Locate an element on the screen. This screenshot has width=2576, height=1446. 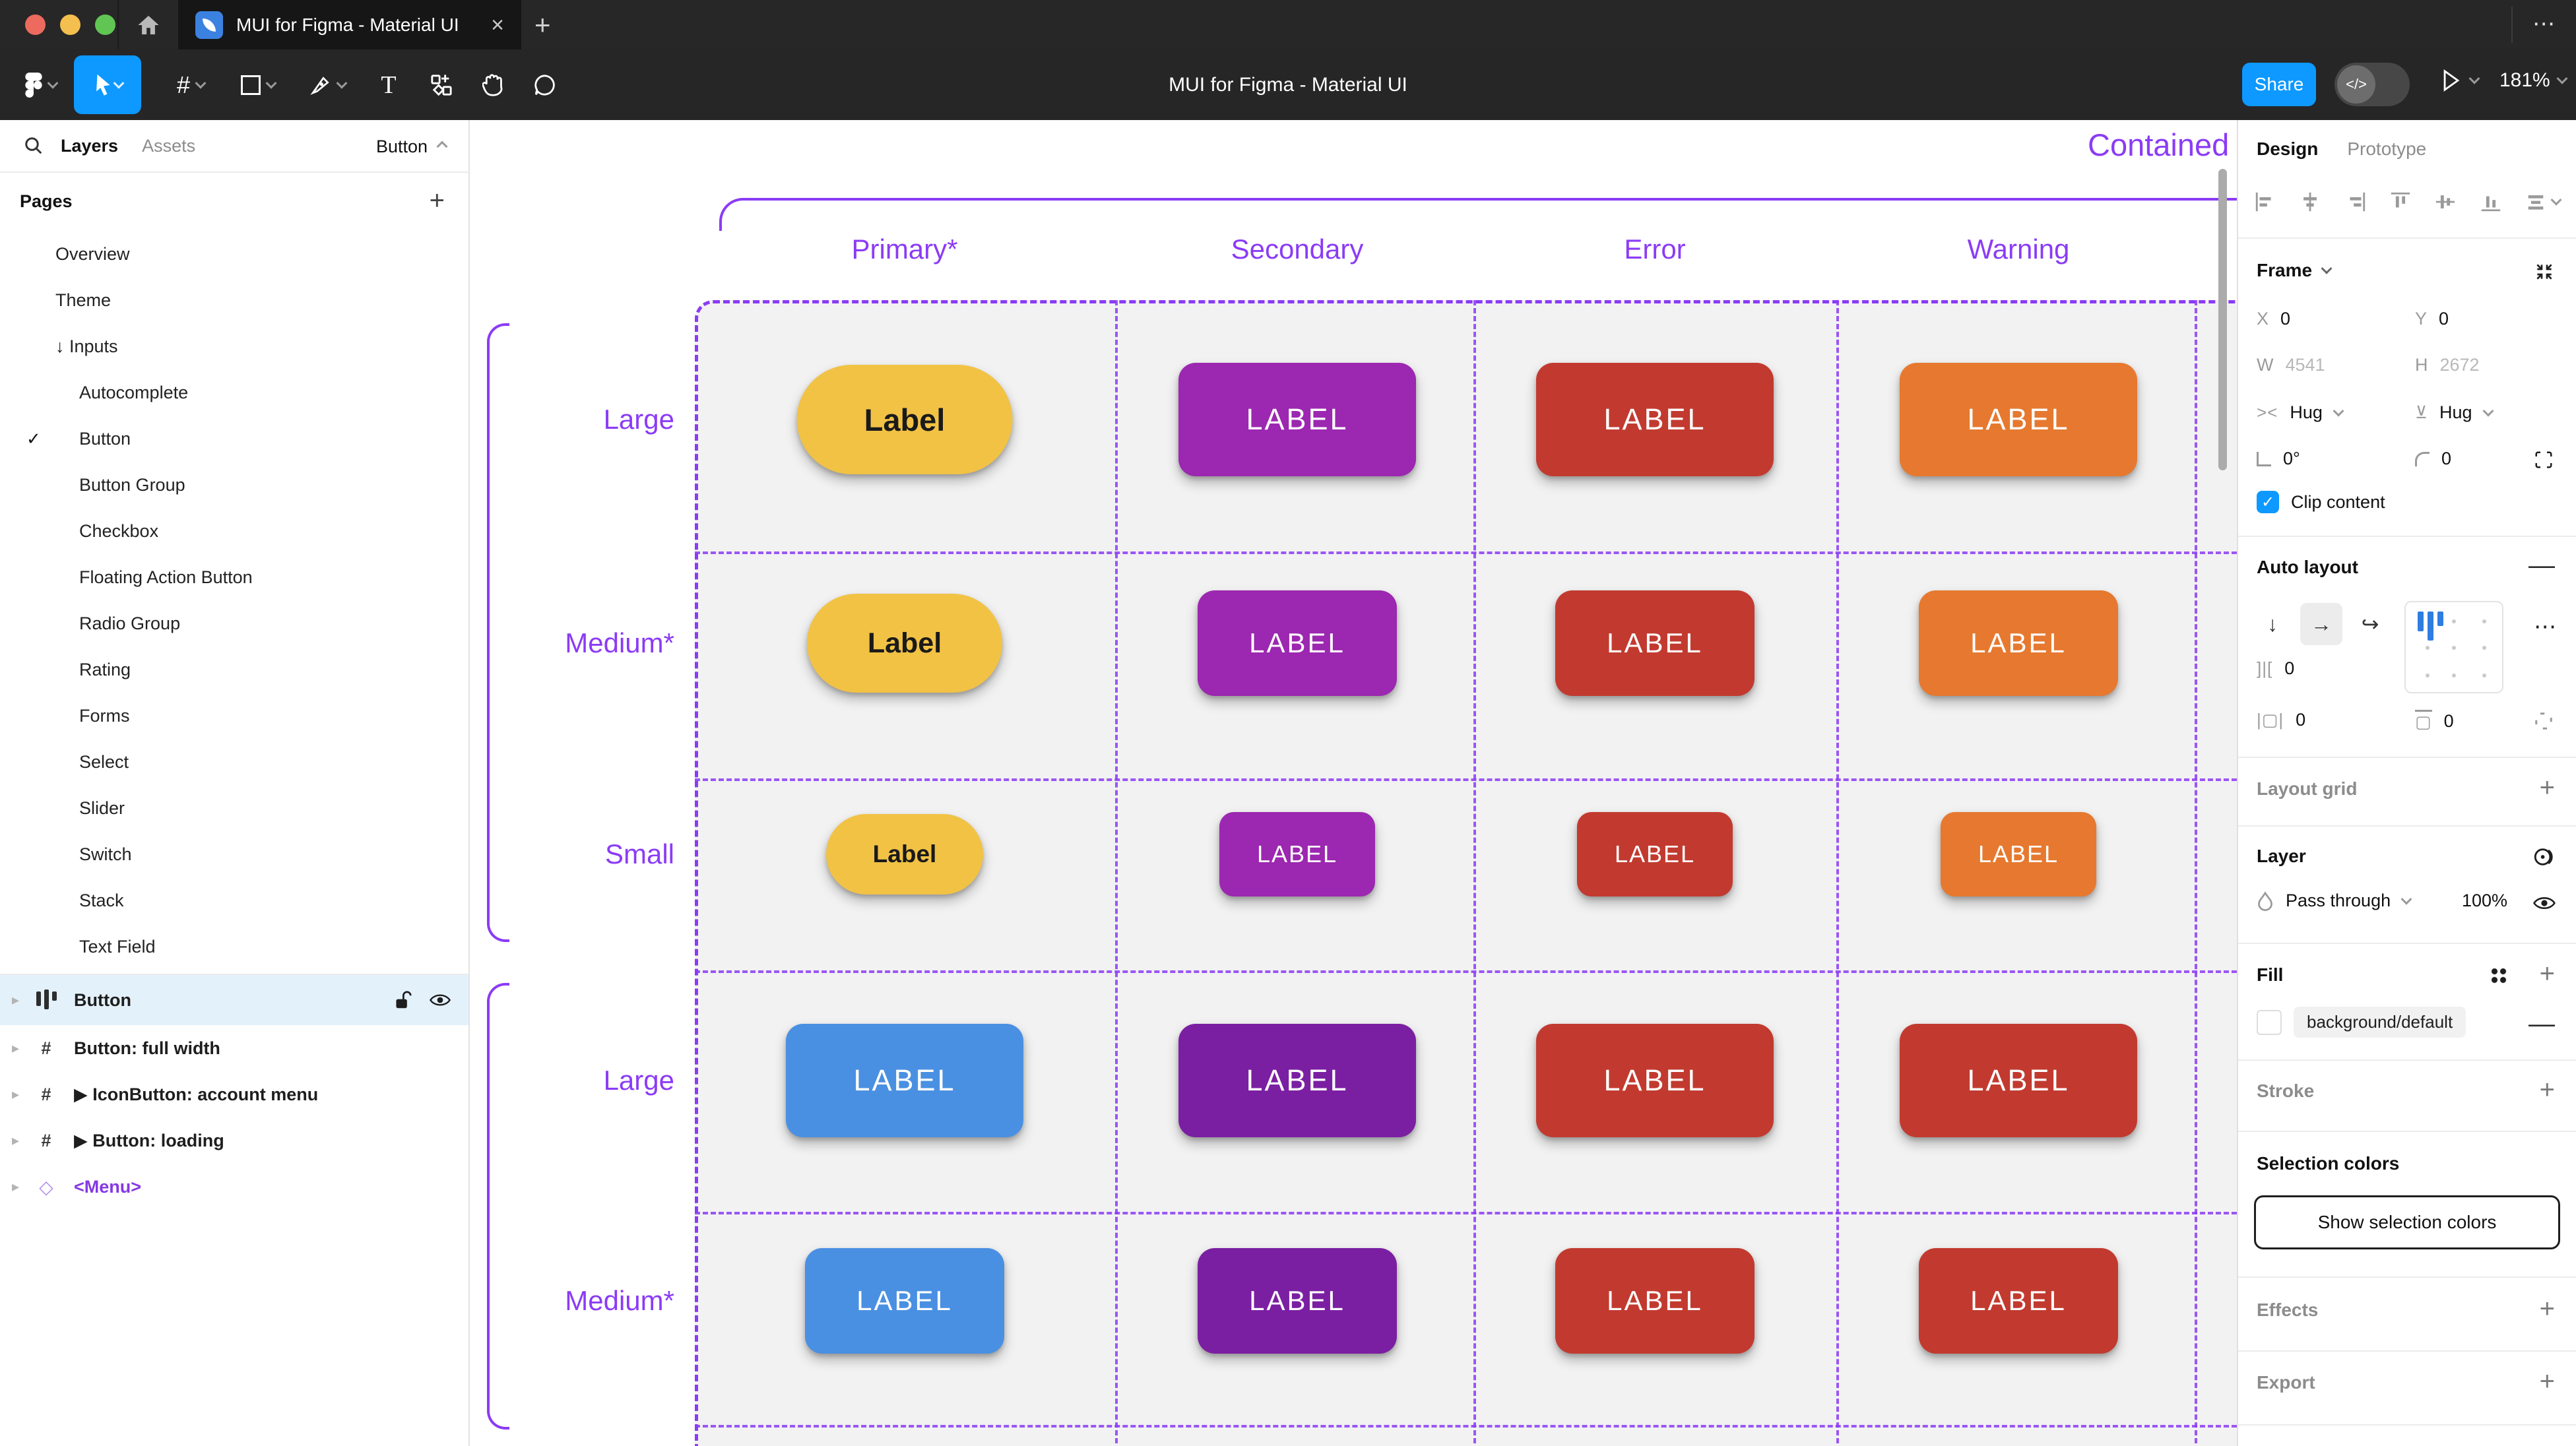
hand-tool-button is located at coordinates (493, 84).